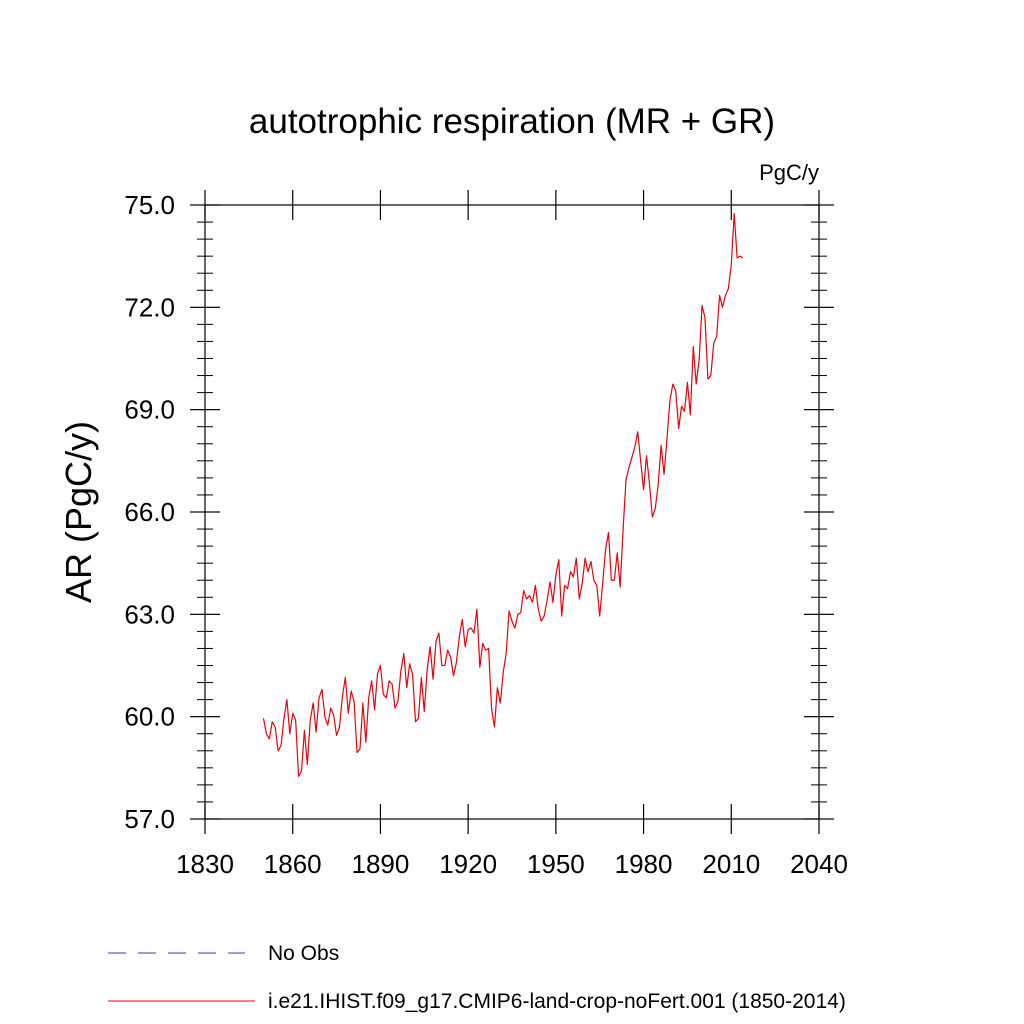 Image resolution: width=1024 pixels, height=1024 pixels. Describe the element at coordinates (512, 121) in the screenshot. I see `chart-title: autotrophic respiration (MR + GR)` at that location.